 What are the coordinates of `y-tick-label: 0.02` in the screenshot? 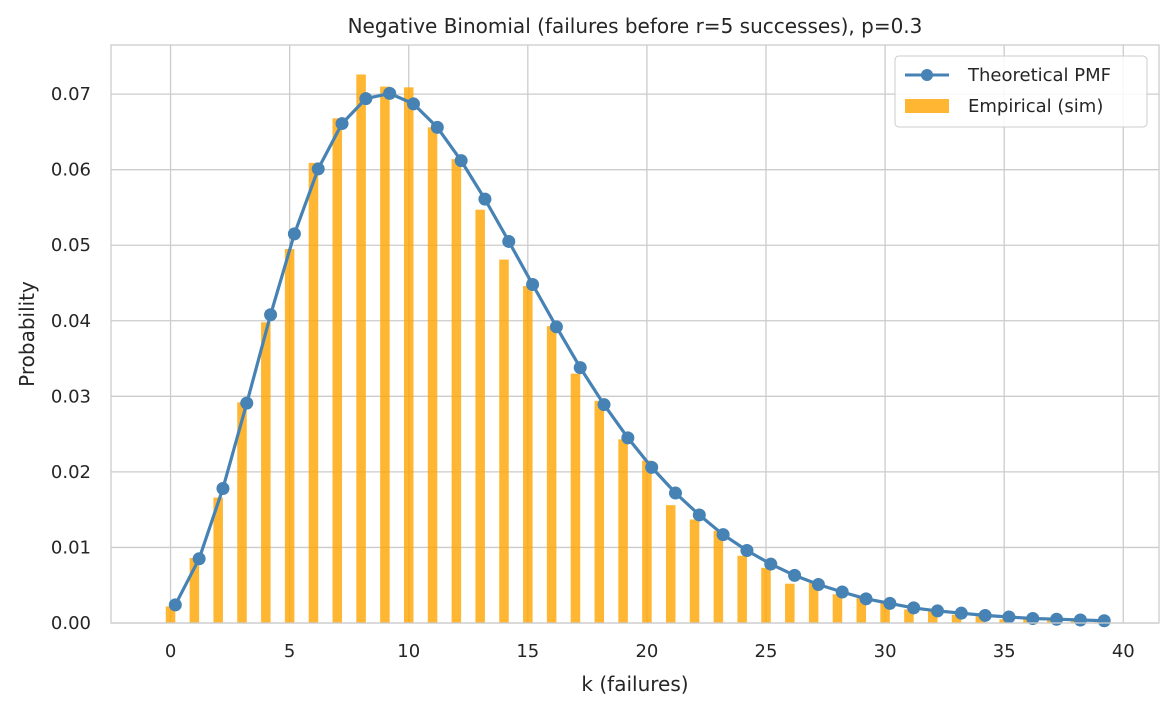 It's located at (71, 472).